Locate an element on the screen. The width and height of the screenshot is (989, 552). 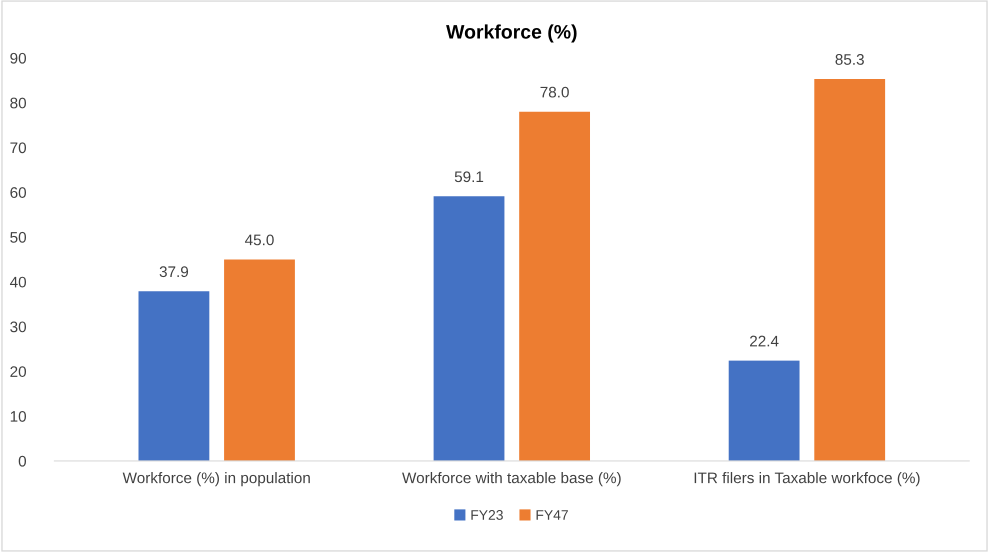
y-tick-label: 60 is located at coordinates (18, 192).